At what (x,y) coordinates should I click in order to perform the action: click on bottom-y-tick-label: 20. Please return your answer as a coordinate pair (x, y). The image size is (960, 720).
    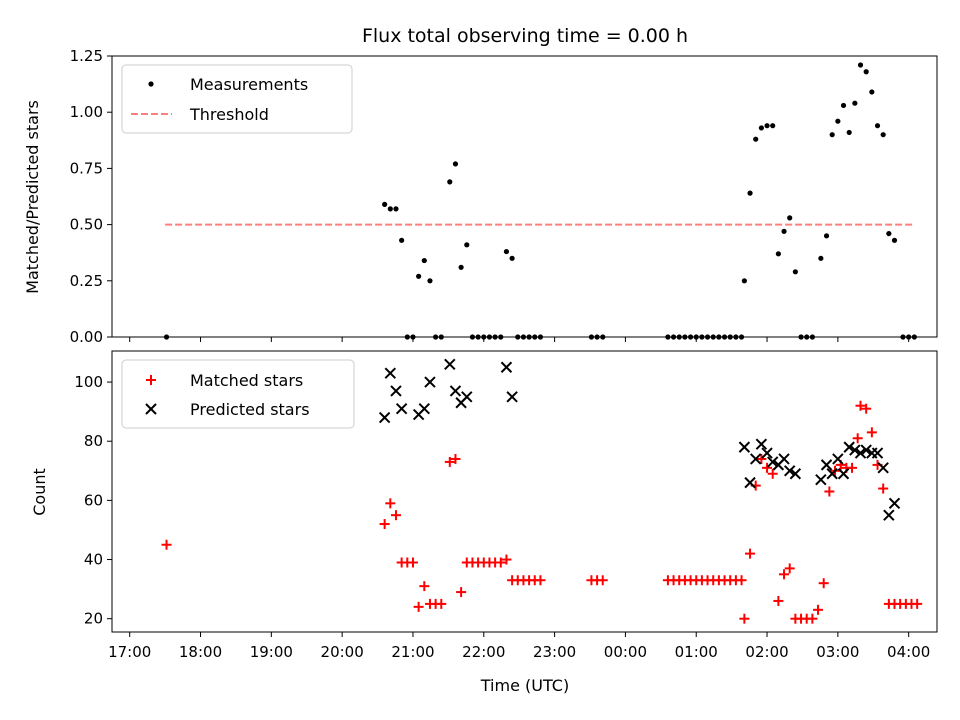
    Looking at the image, I should click on (93, 619).